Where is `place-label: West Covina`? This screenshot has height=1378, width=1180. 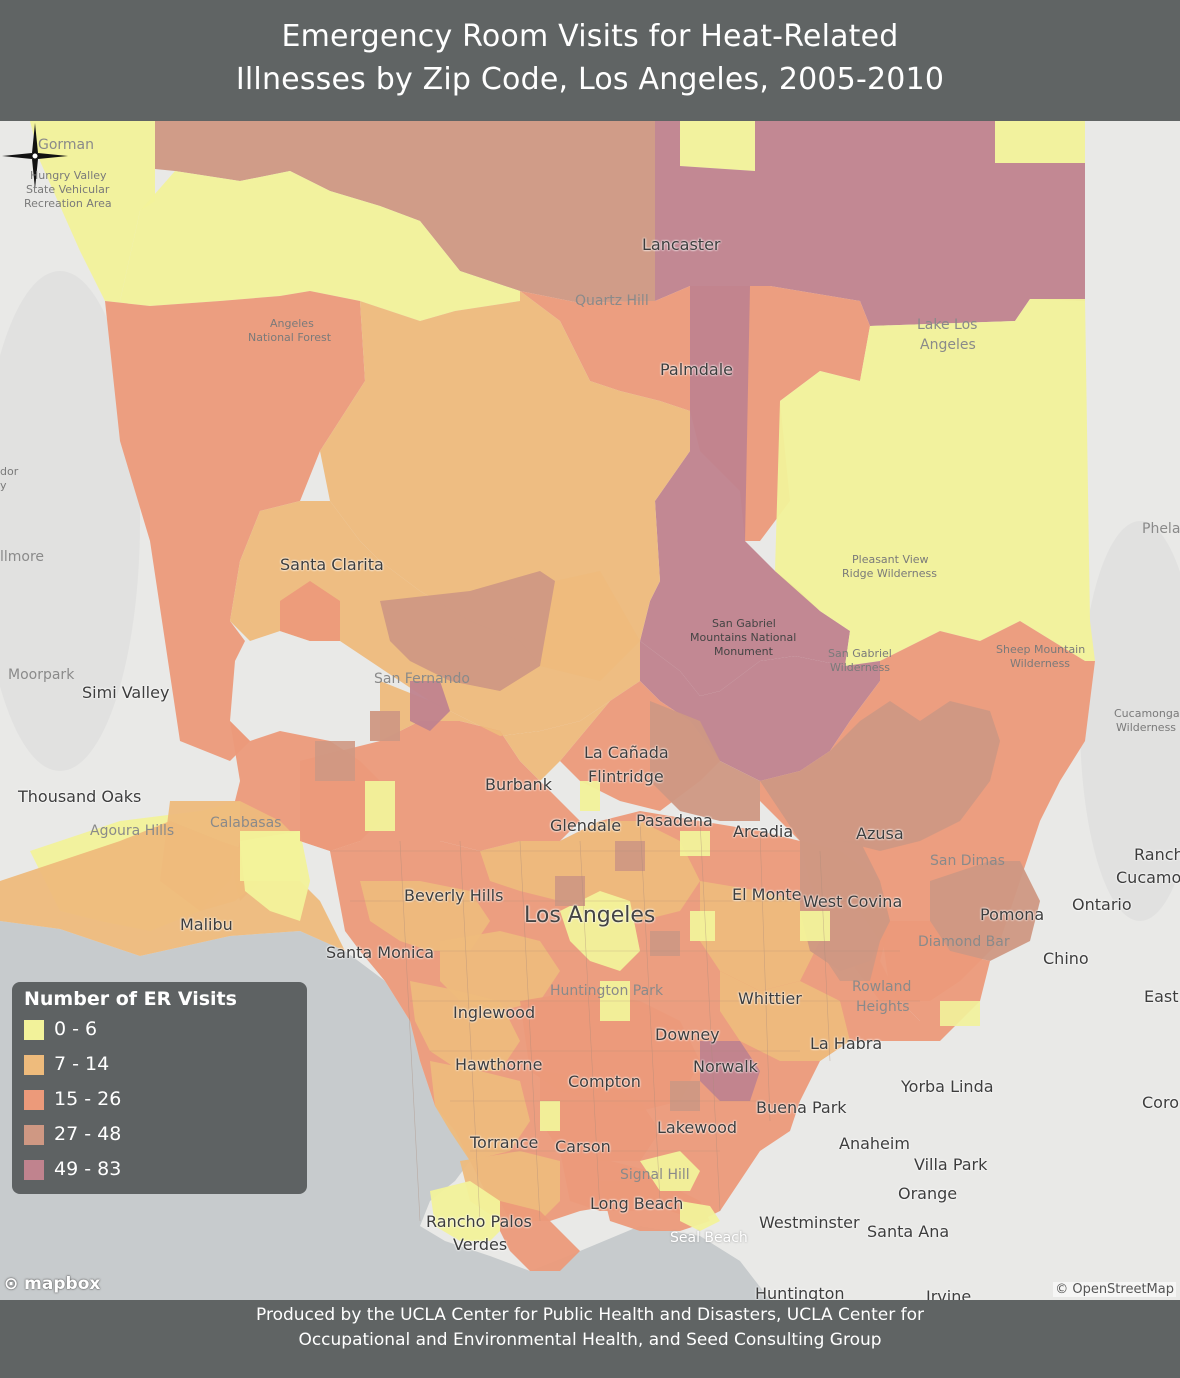
place-label: West Covina is located at coordinates (853, 901).